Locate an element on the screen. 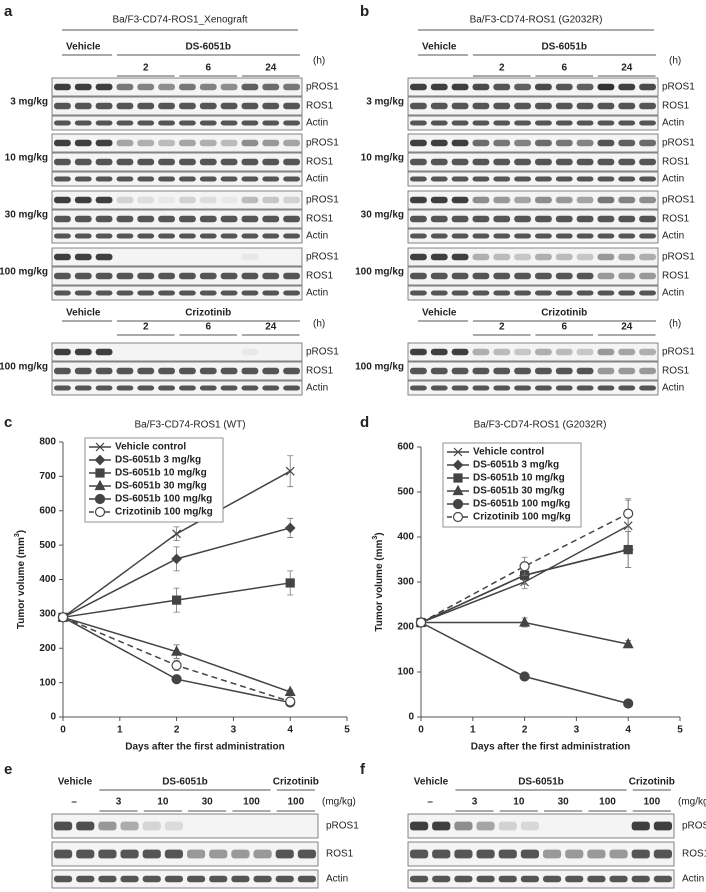 This screenshot has height=892, width=706. panel-letter: c is located at coordinates (8, 422).